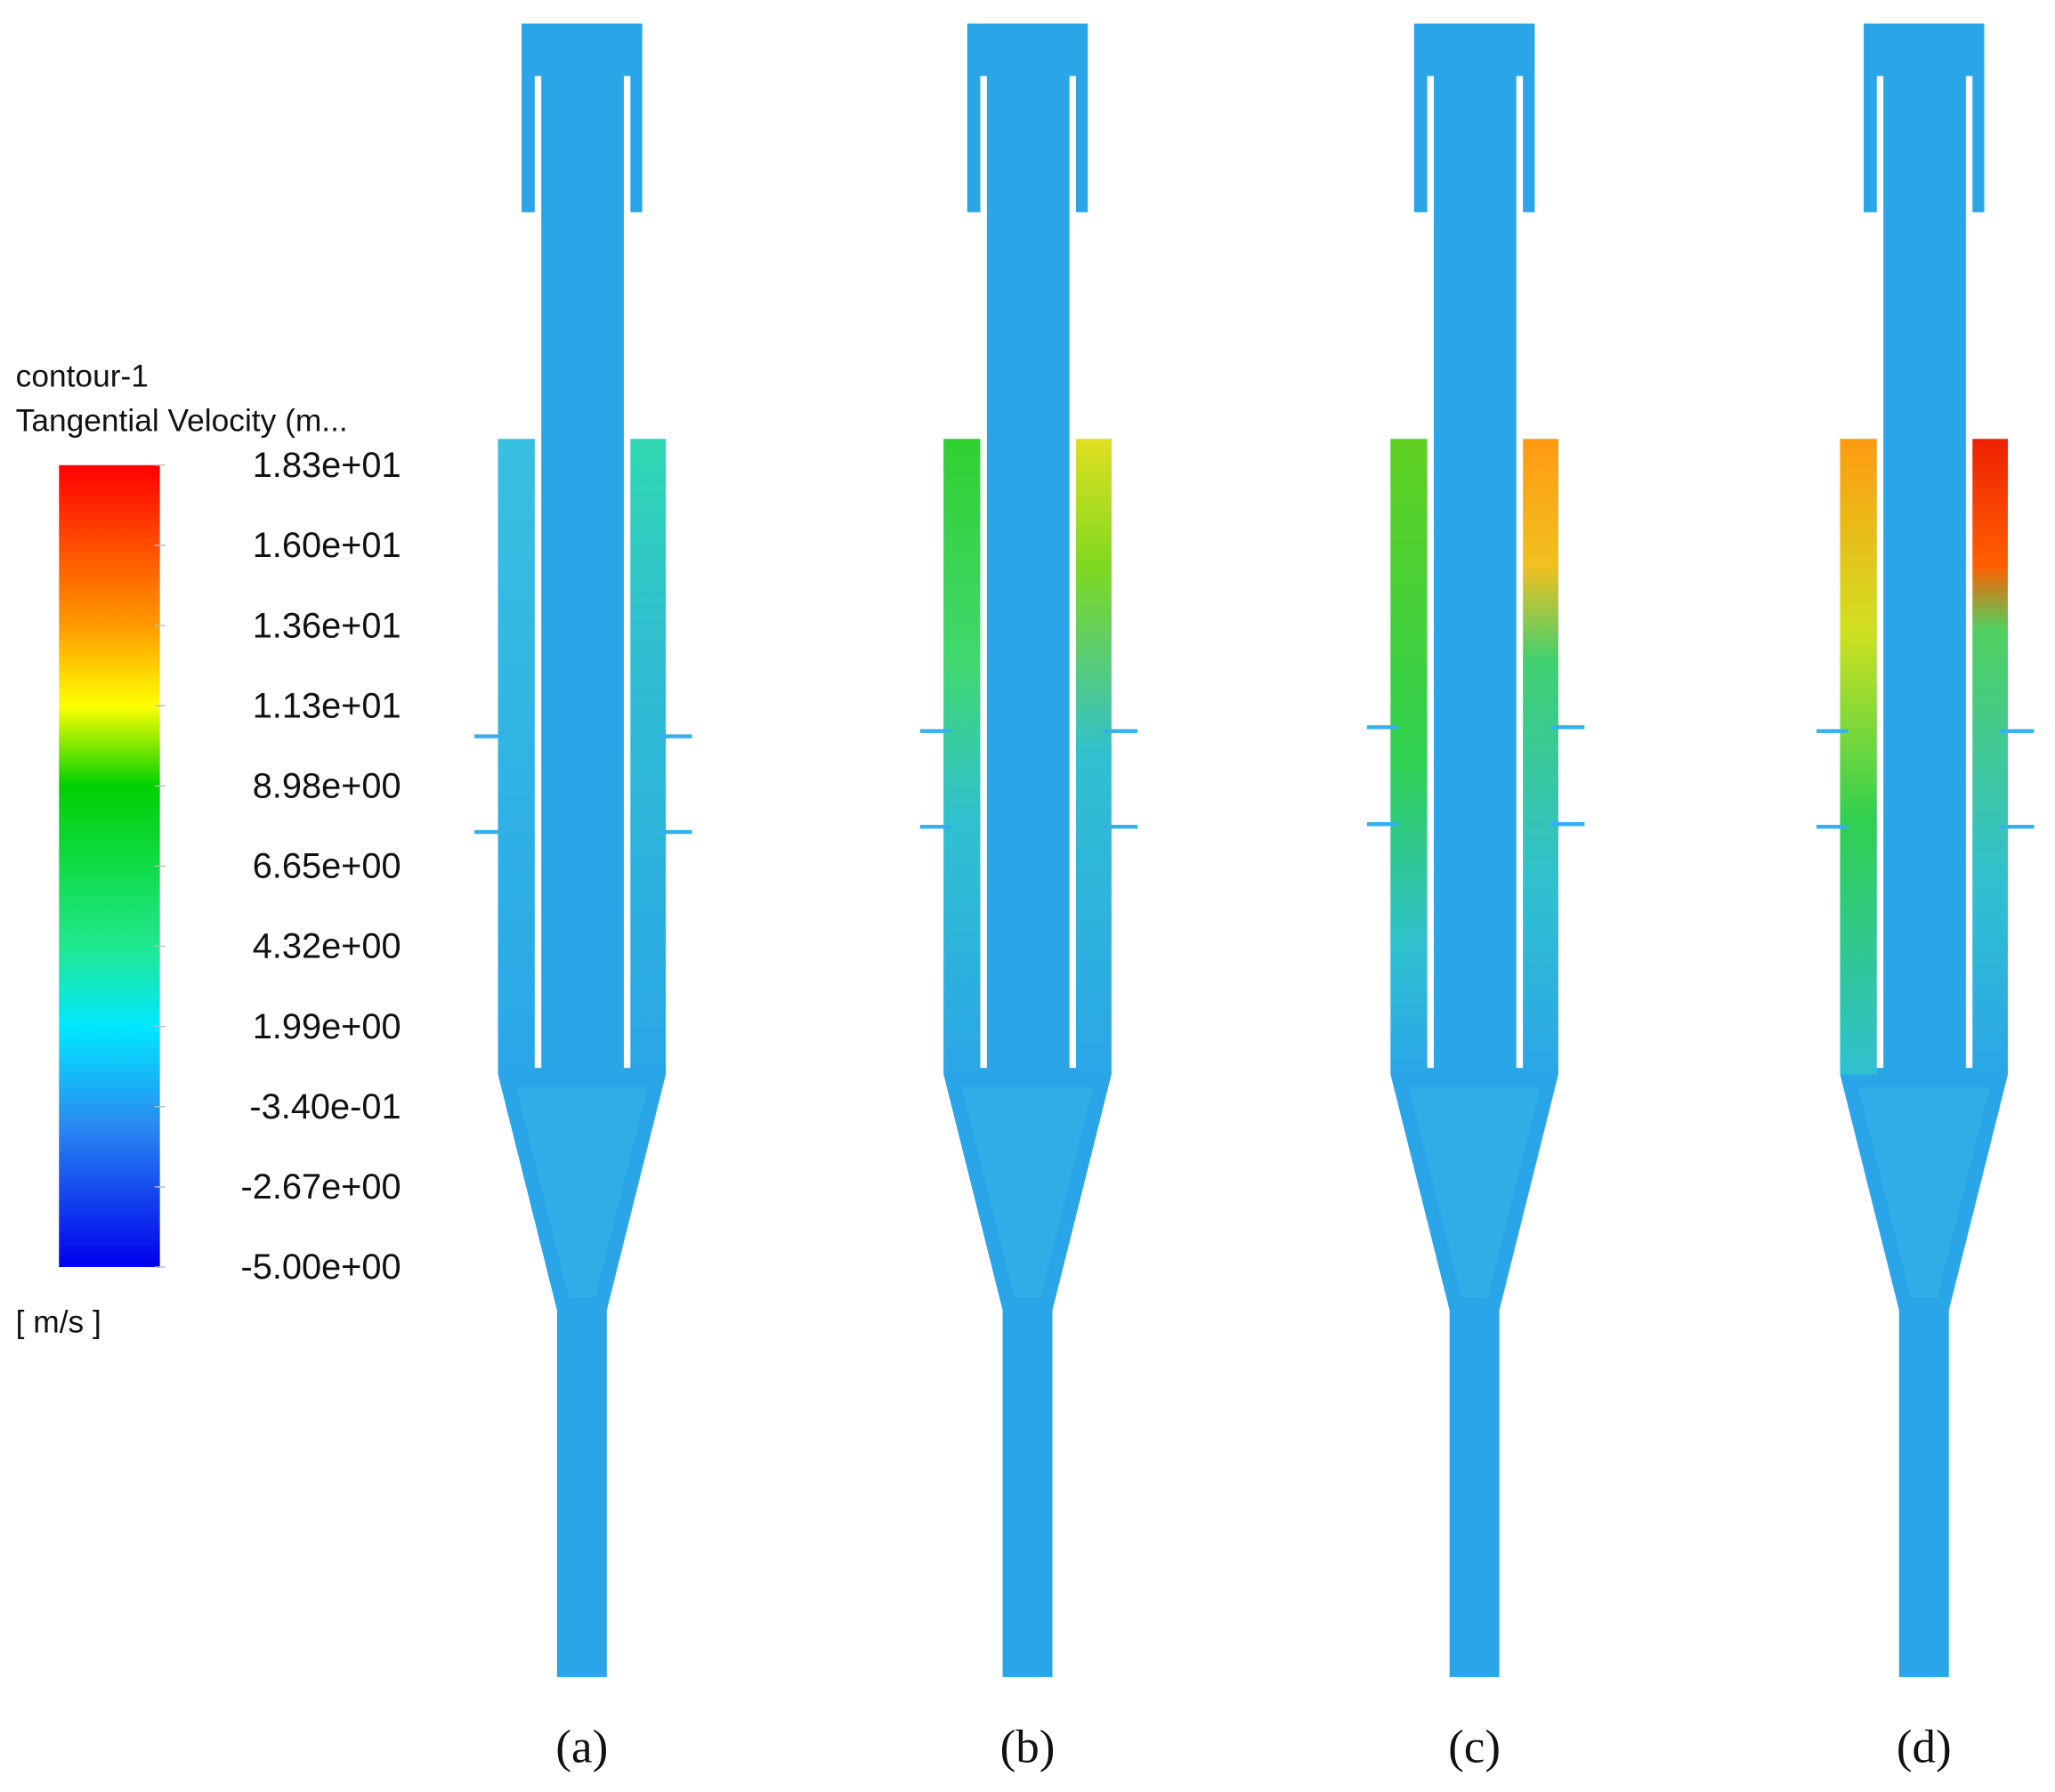 The image size is (2055, 1792). Describe the element at coordinates (58, 1322) in the screenshot. I see `legend-unit: [ m/s ]` at that location.